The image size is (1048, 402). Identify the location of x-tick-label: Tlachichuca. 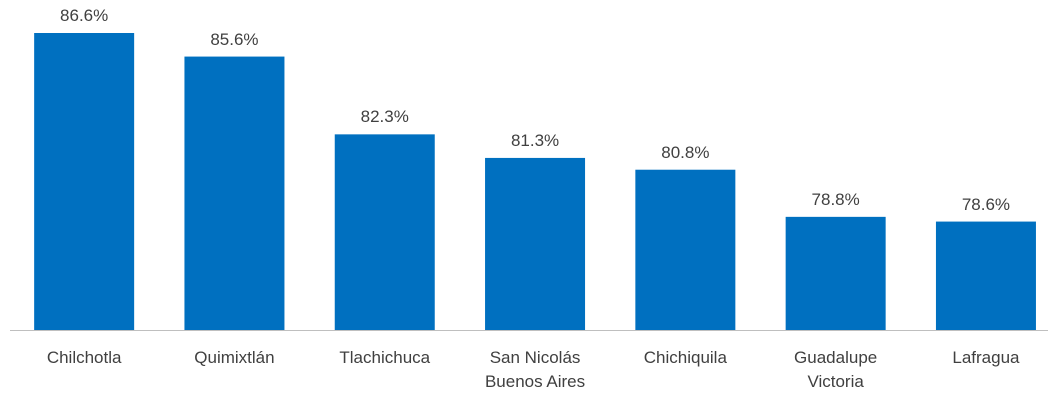
(385, 357).